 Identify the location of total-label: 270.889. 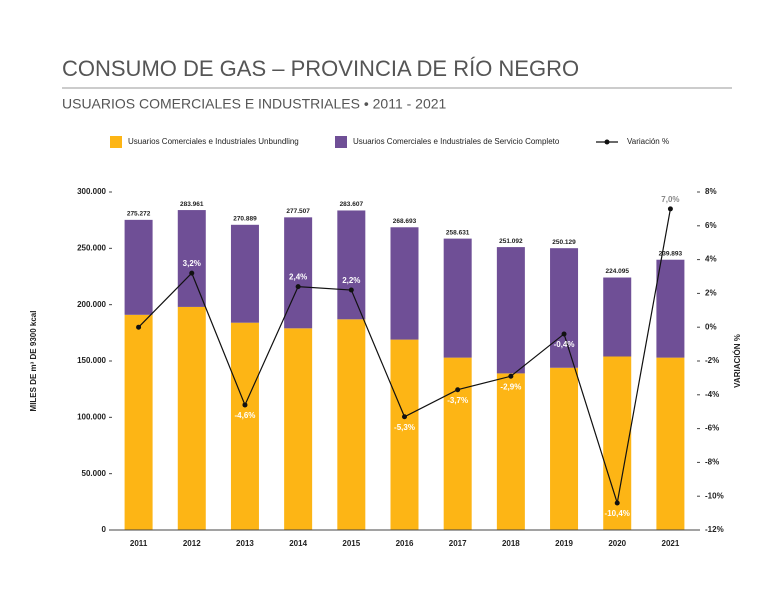
(245, 219).